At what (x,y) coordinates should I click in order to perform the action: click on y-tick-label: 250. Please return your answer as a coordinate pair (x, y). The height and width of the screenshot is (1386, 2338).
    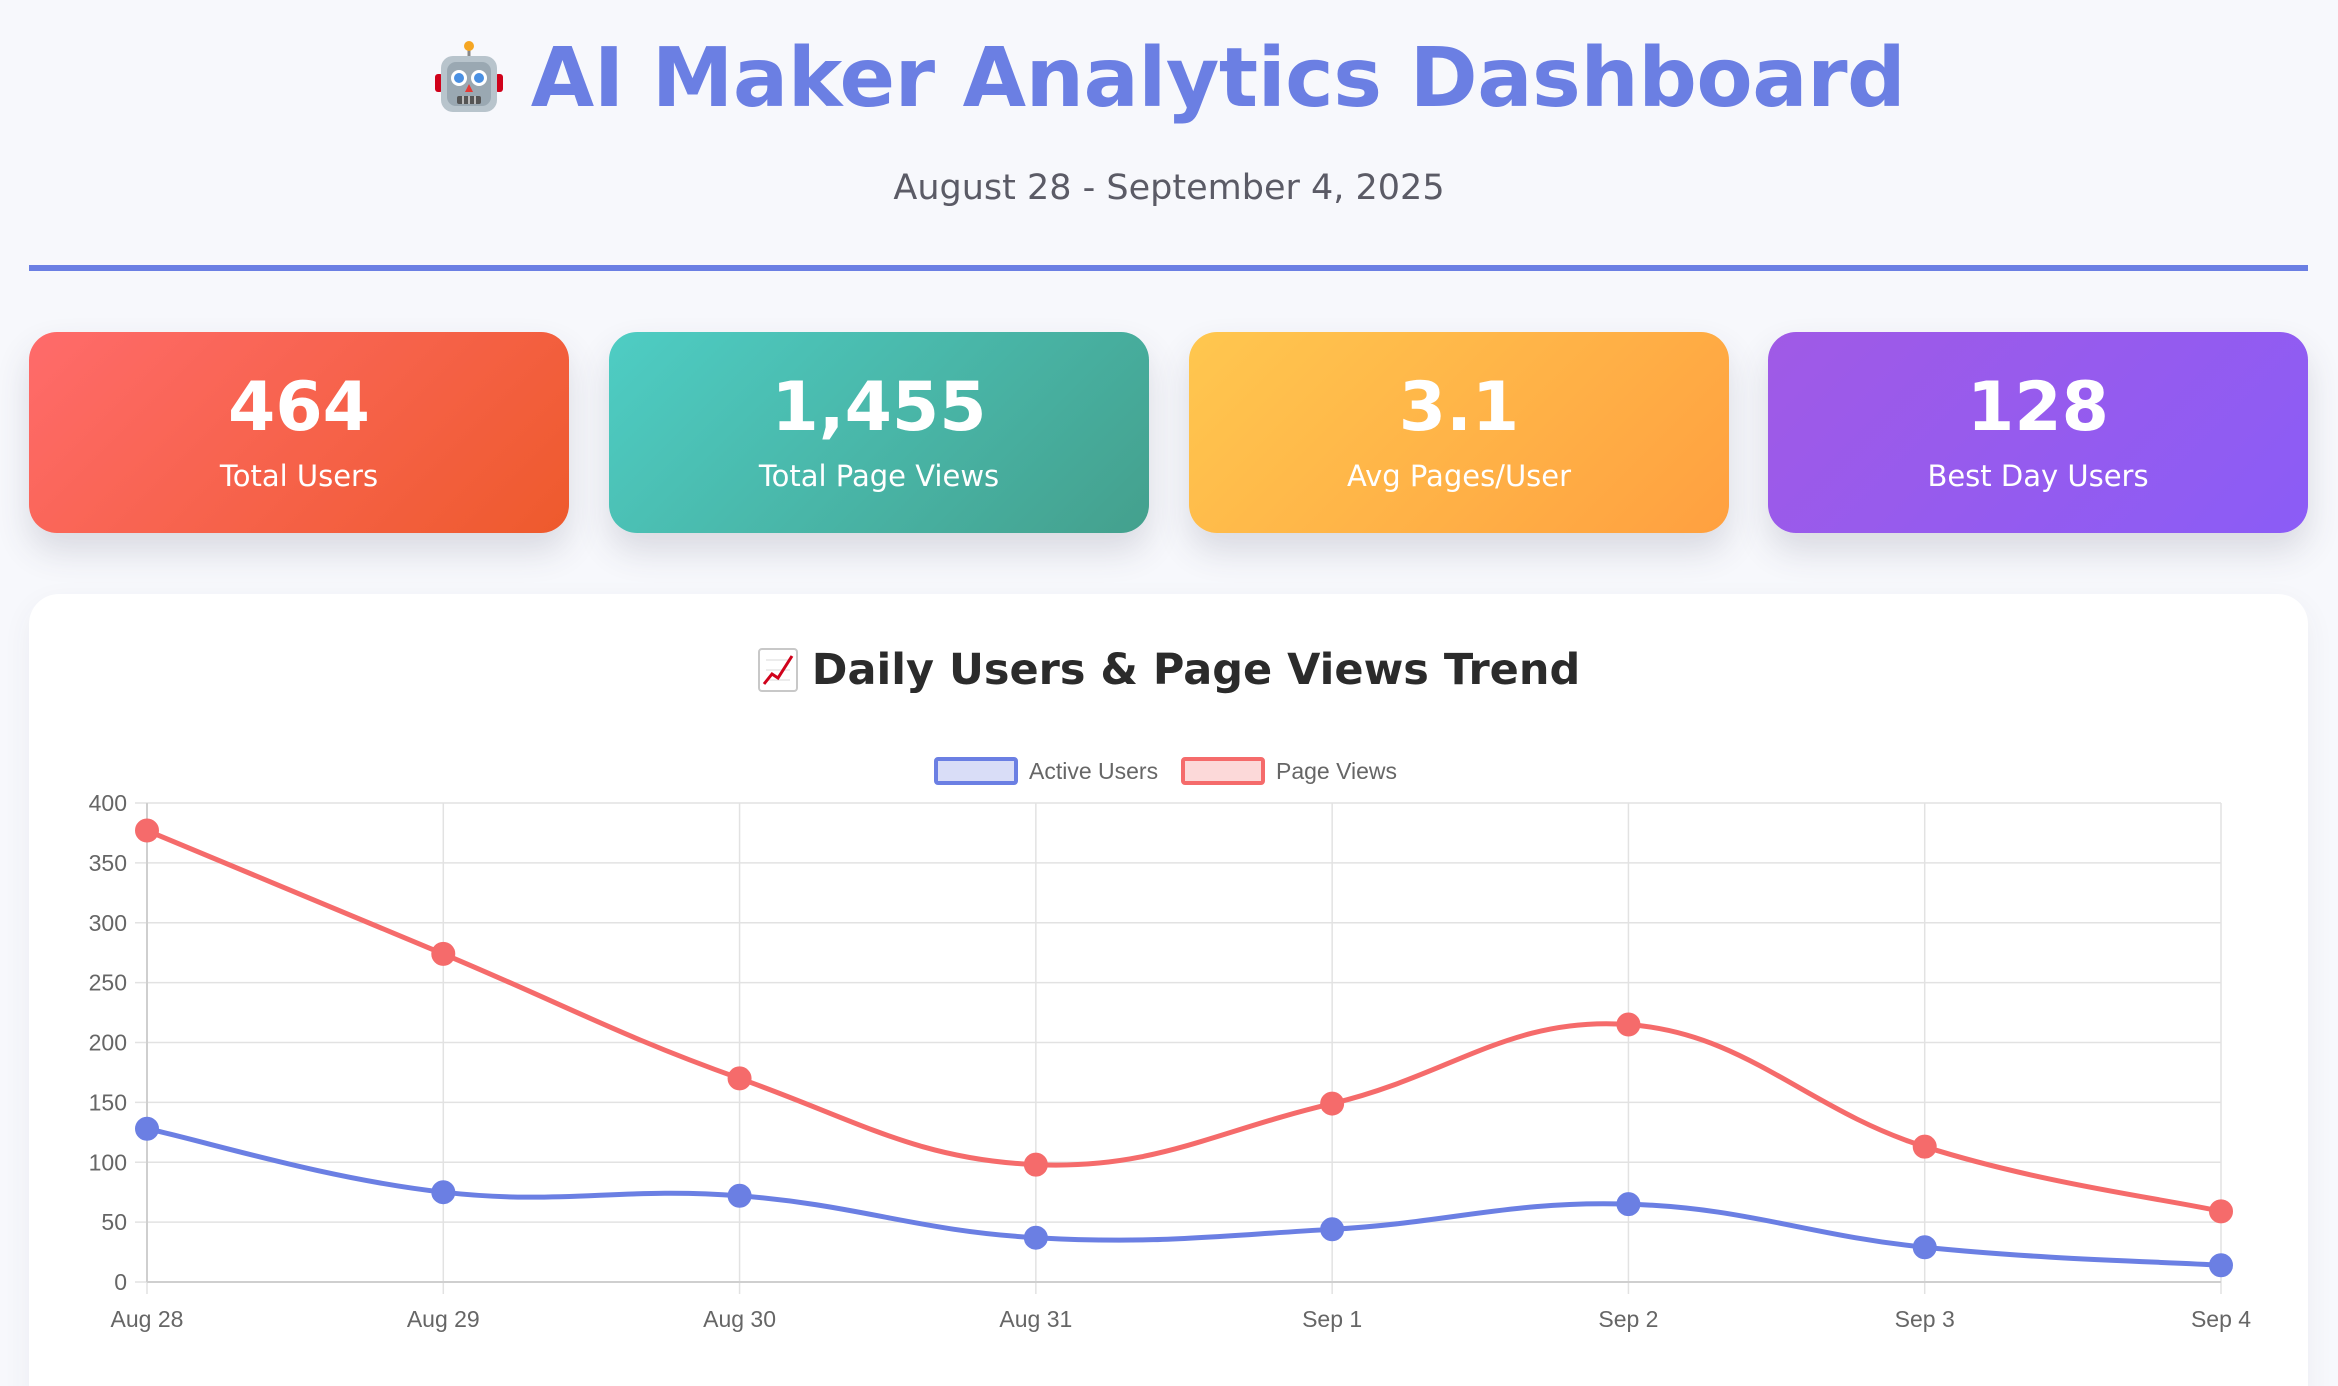
    Looking at the image, I should click on (108, 983).